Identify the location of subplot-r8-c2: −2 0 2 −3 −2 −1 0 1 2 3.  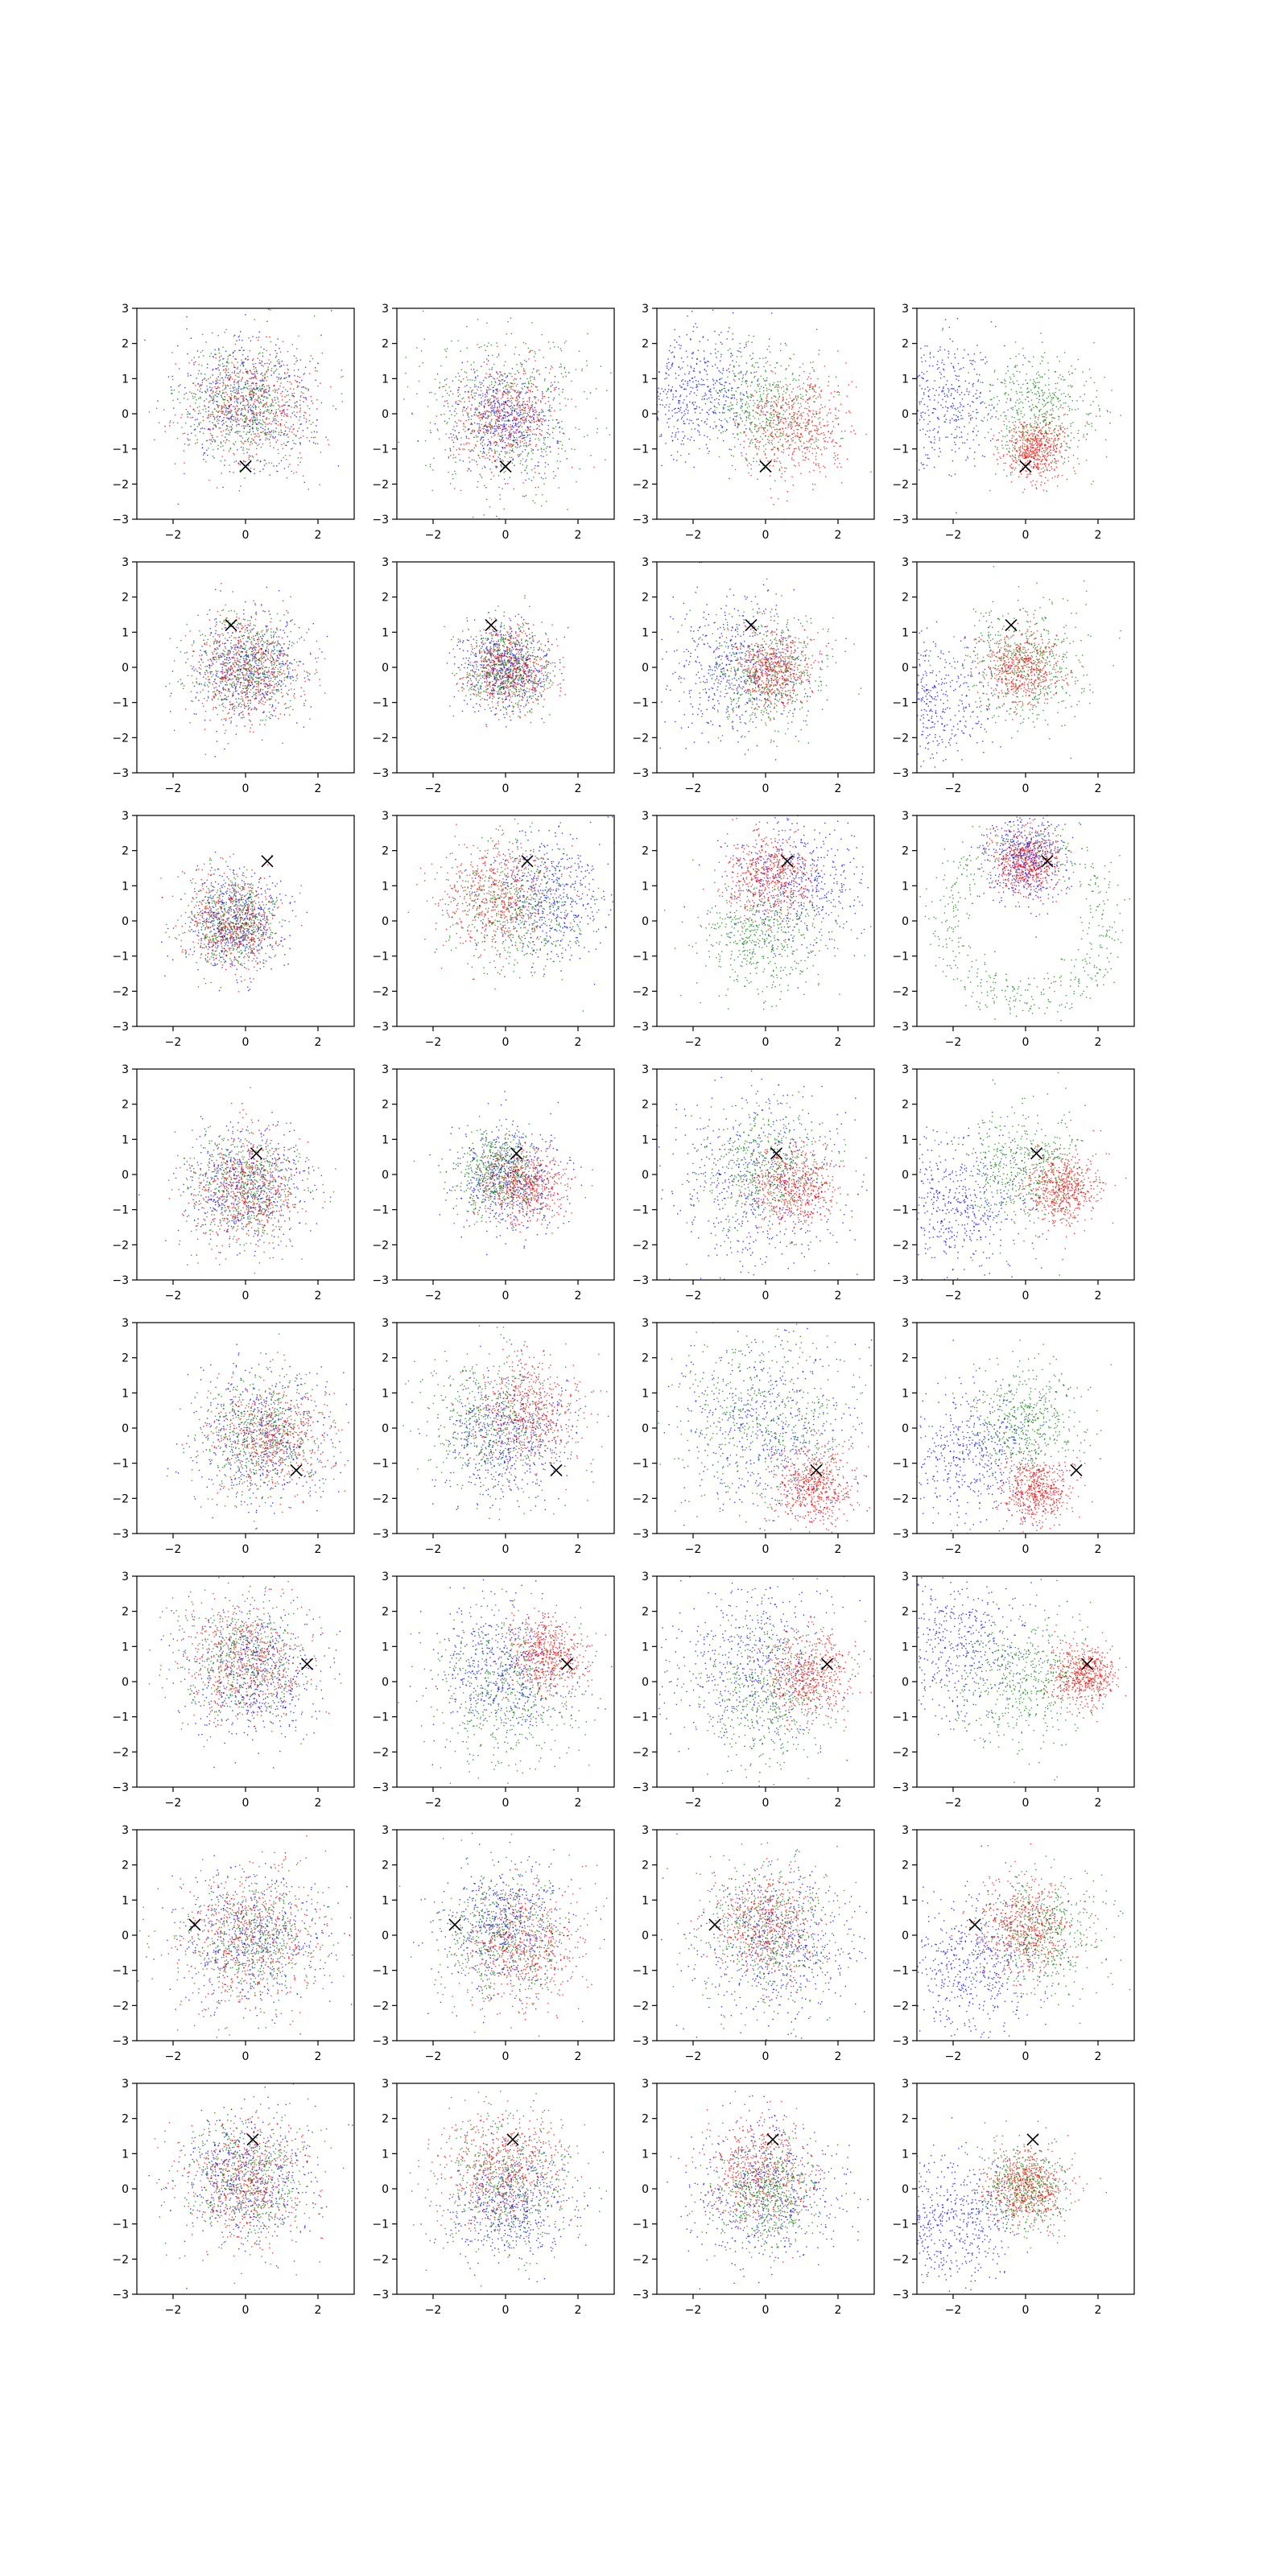
(493, 2197).